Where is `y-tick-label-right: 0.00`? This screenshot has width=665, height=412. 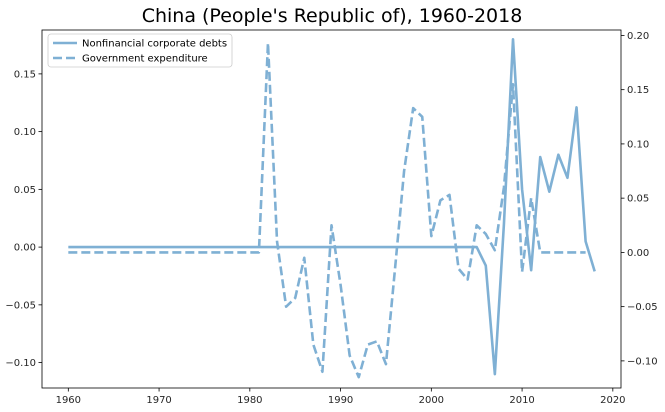
y-tick-label-right: 0.00 is located at coordinates (638, 253).